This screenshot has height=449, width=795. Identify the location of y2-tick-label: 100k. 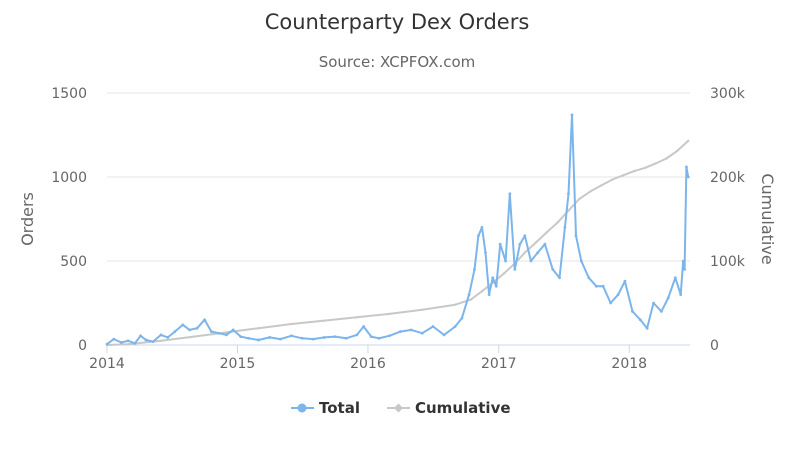
(728, 262).